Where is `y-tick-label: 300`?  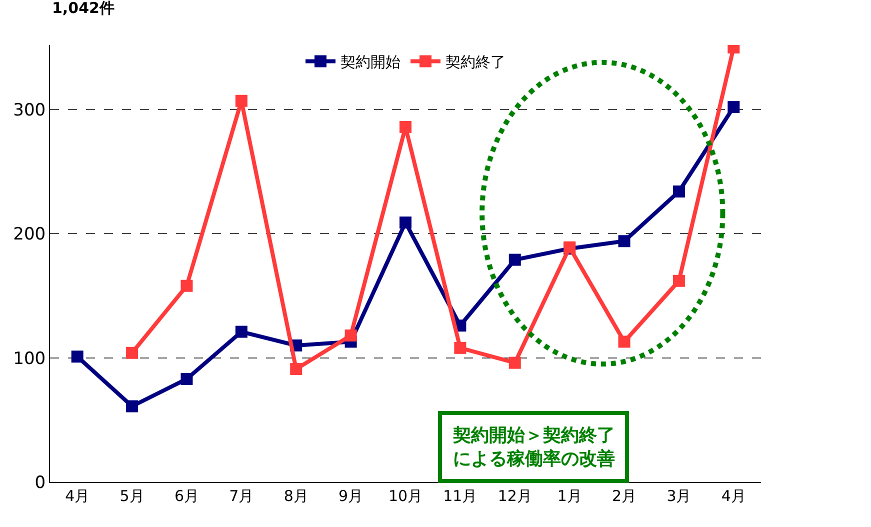
y-tick-label: 300 is located at coordinates (29, 110).